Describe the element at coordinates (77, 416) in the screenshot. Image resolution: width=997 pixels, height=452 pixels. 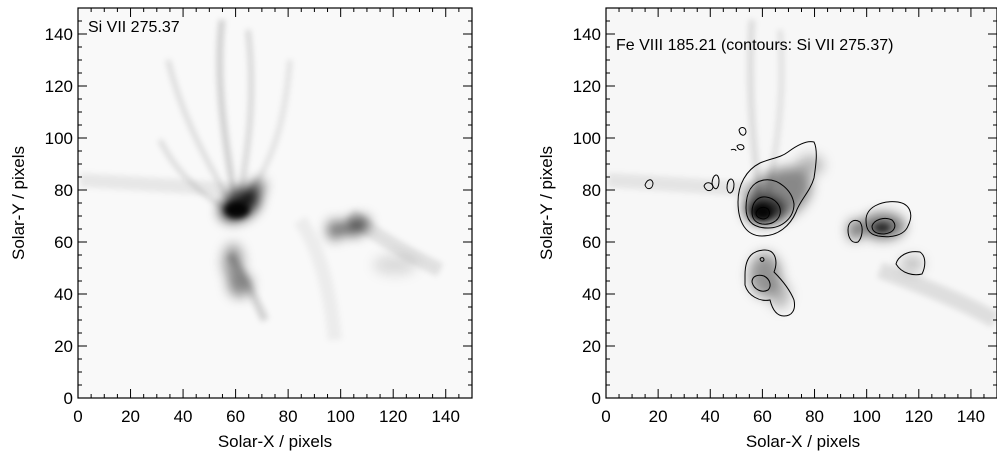
I see `left-x-tick-label: 0` at that location.